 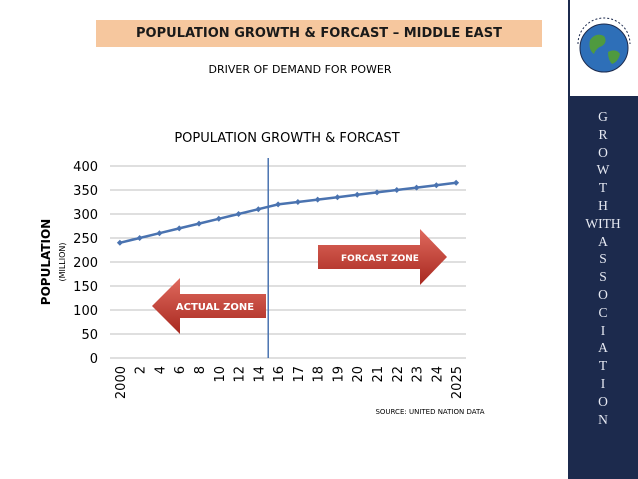 What do you see at coordinates (603, 205) in the screenshot?
I see `side-letter: H` at bounding box center [603, 205].